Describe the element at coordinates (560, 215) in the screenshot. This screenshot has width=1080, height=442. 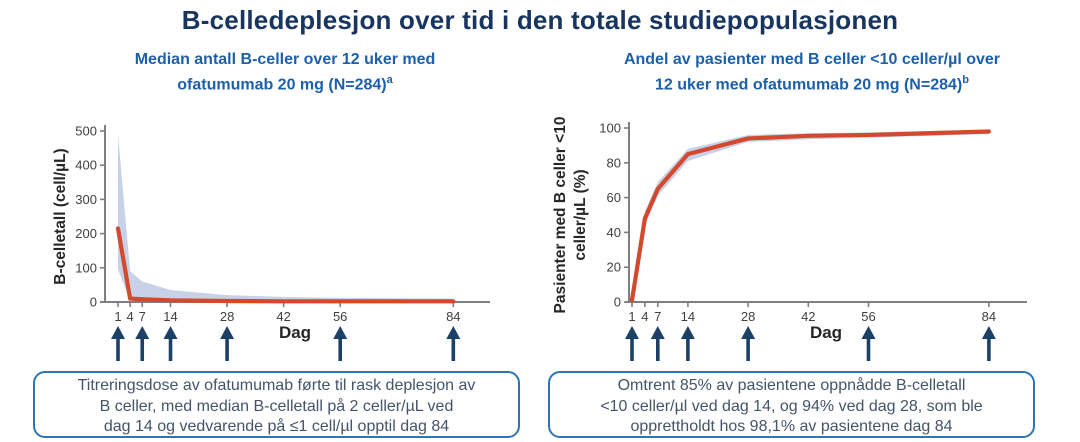
I see `y-axis-label: Pasienter med B celler <10` at that location.